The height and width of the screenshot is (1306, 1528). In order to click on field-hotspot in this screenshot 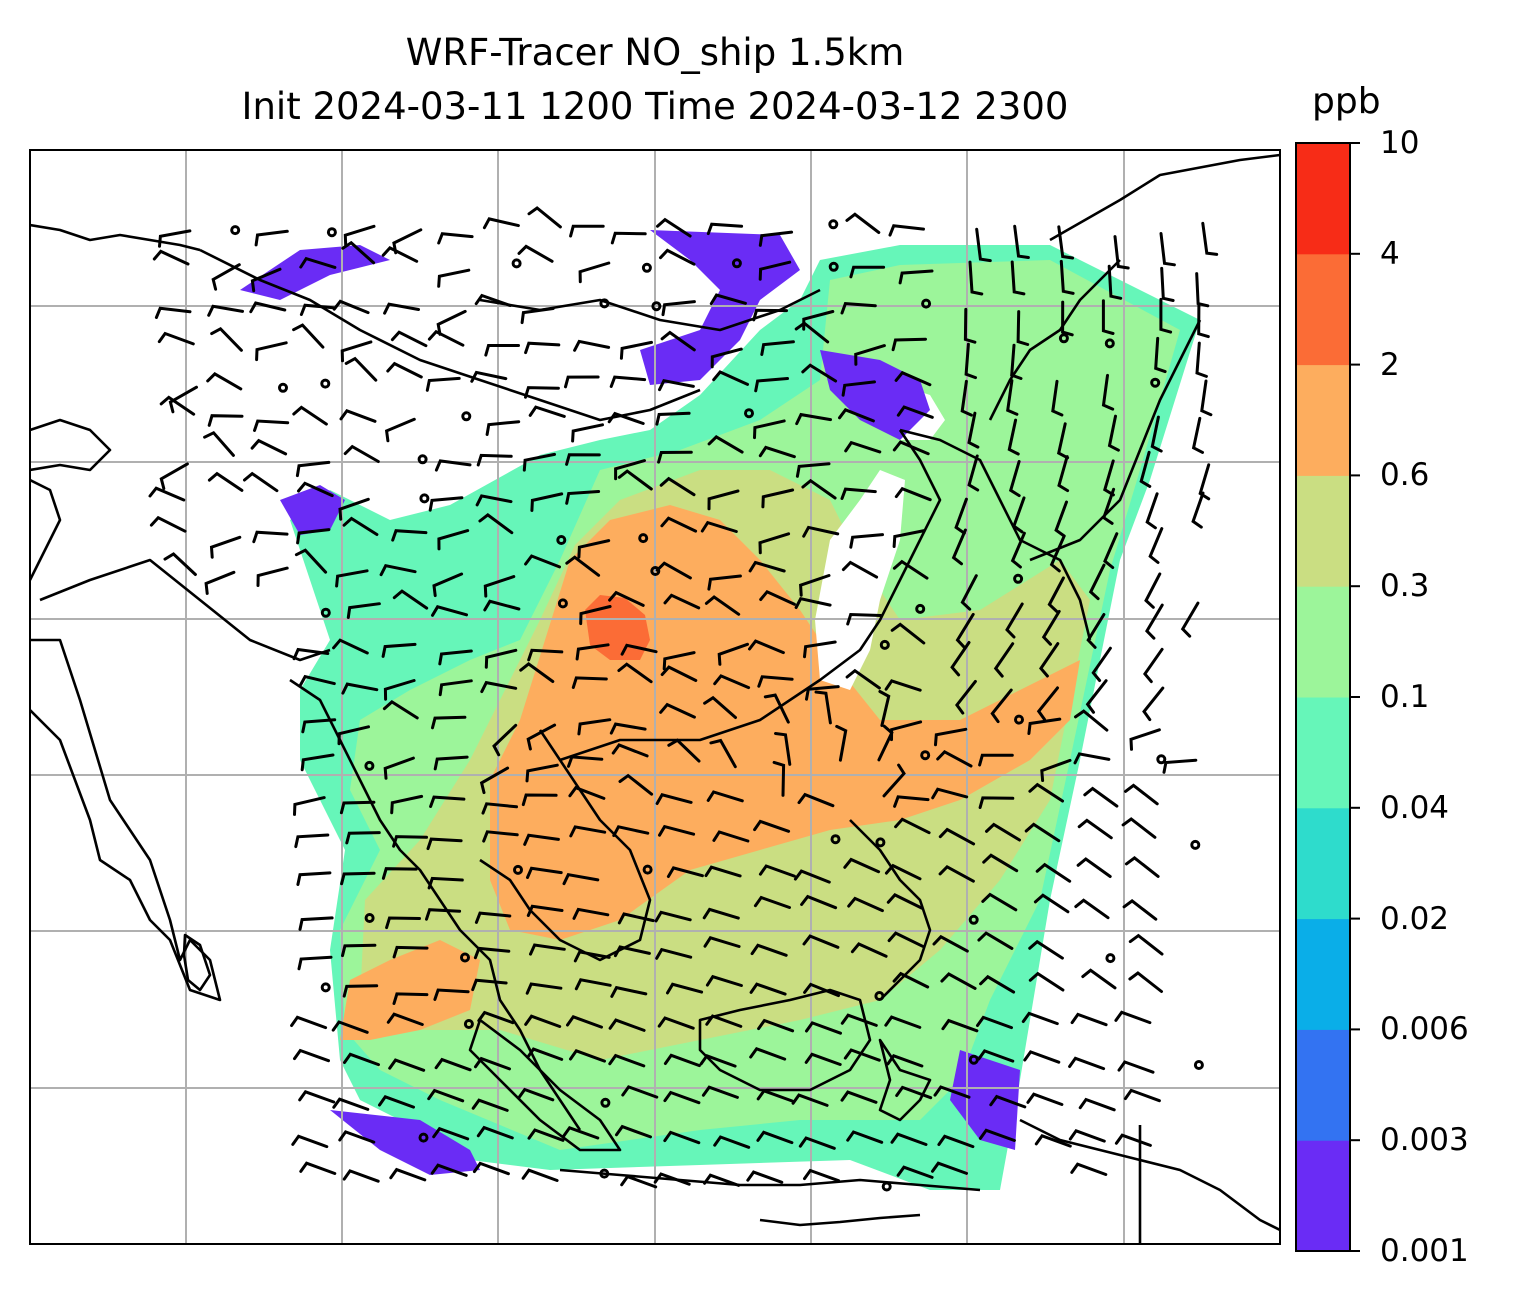, I will do `click(617, 627)`.